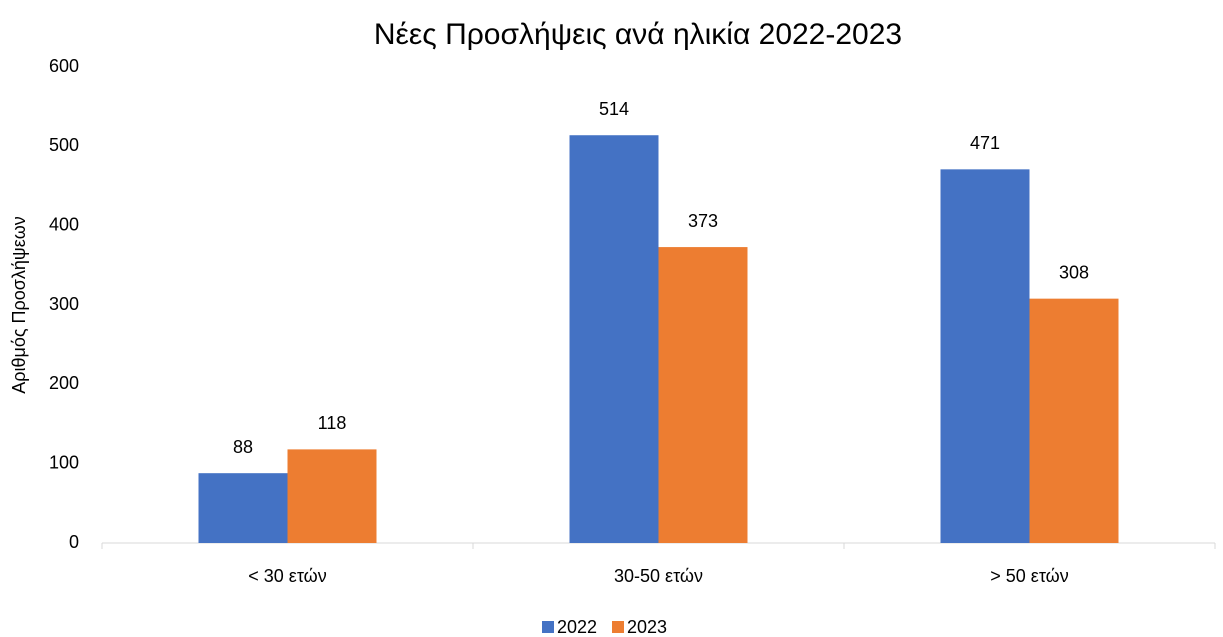 The width and height of the screenshot is (1223, 637). I want to click on legend-label: 2022, so click(577, 627).